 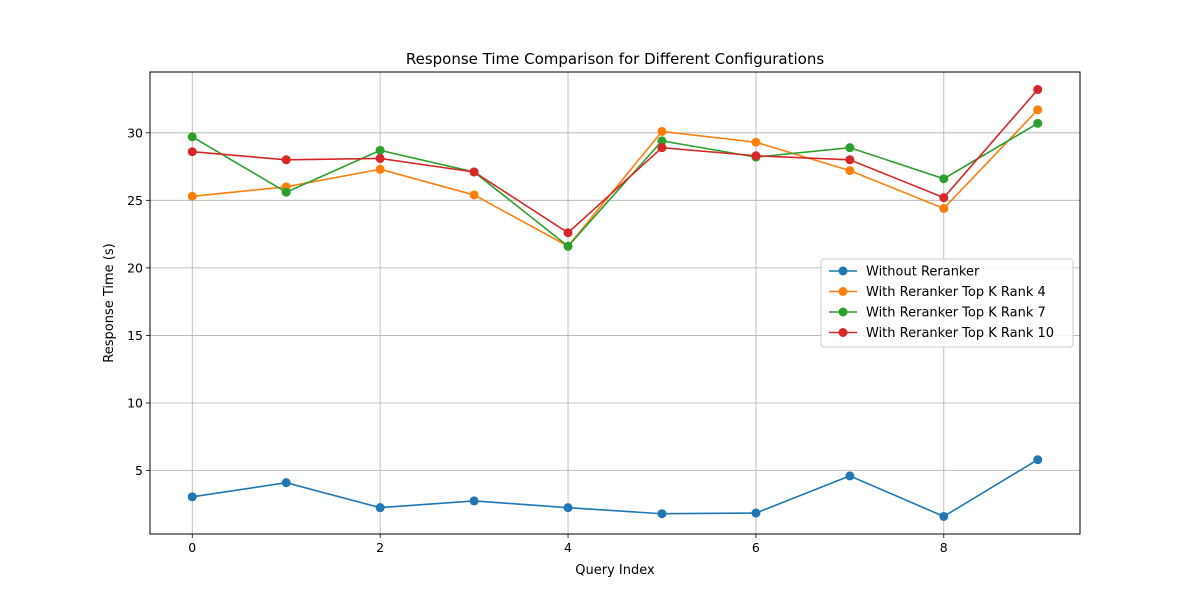 I want to click on y-tick-label: 25, so click(x=135, y=200).